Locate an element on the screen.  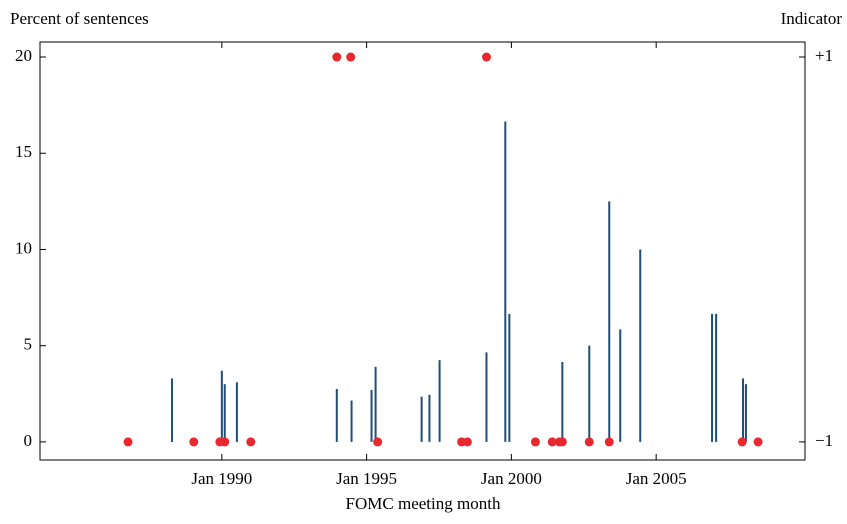
y-axis-label: Percent of sentences is located at coordinates (79, 18).